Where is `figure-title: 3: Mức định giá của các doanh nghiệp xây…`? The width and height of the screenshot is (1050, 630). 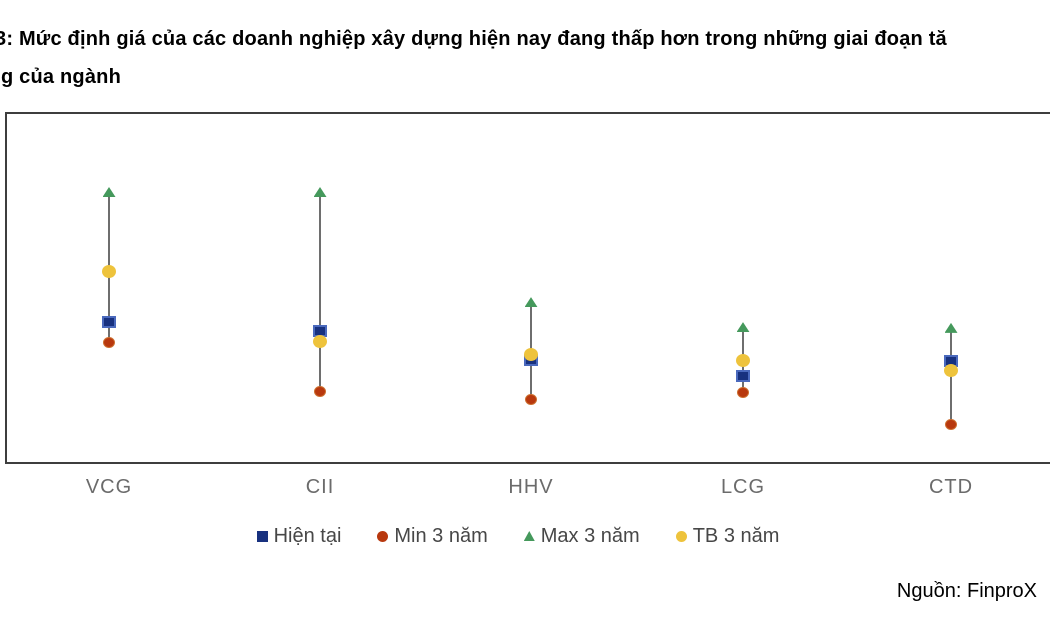 figure-title: 3: Mức định giá của các doanh nghiệp xây… is located at coordinates (525, 58).